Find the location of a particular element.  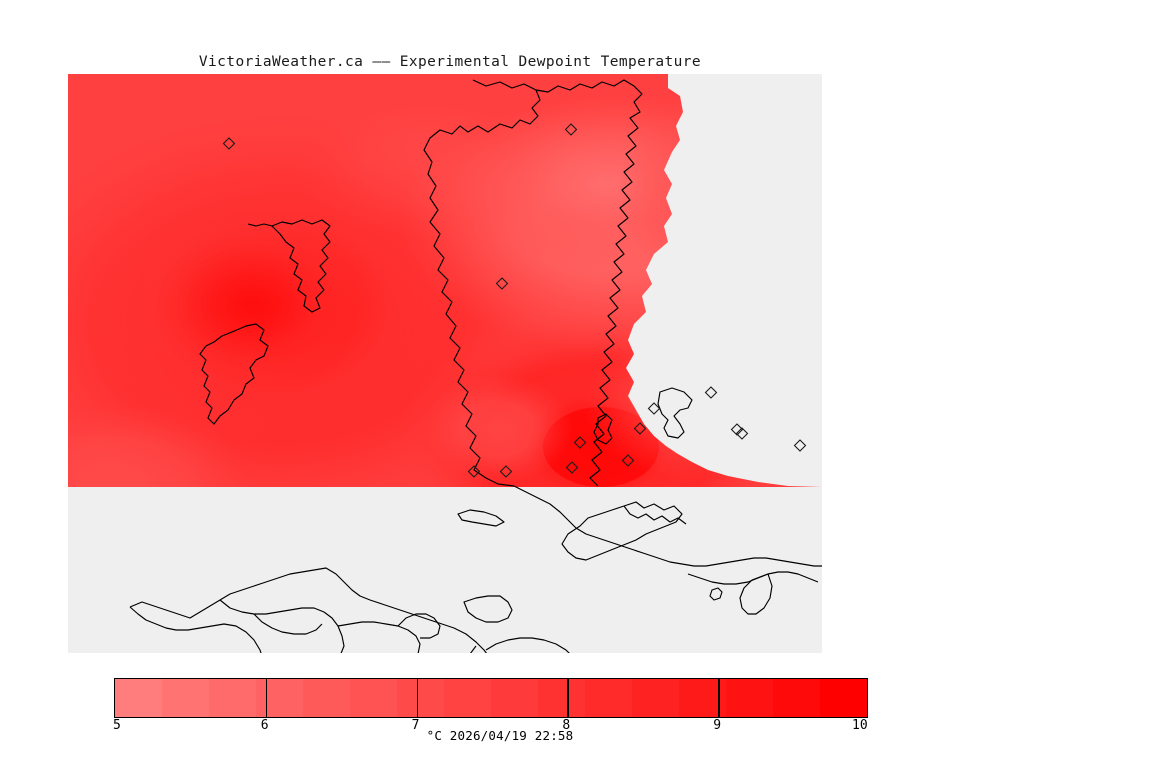

olympic-peninsula-south-coast is located at coordinates (303, 629).